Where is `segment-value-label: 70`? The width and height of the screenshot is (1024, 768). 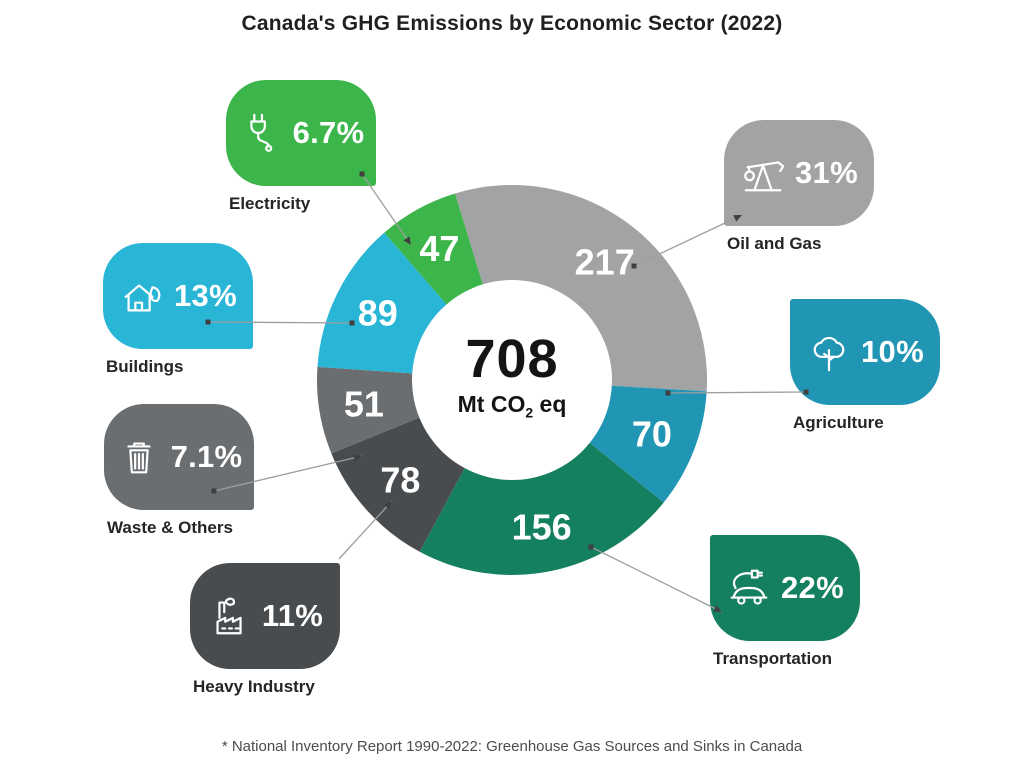
segment-value-label: 70 is located at coordinates (652, 434).